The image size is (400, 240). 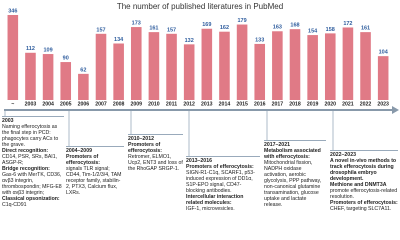 I want to click on value-label: 168, so click(x=294, y=26).